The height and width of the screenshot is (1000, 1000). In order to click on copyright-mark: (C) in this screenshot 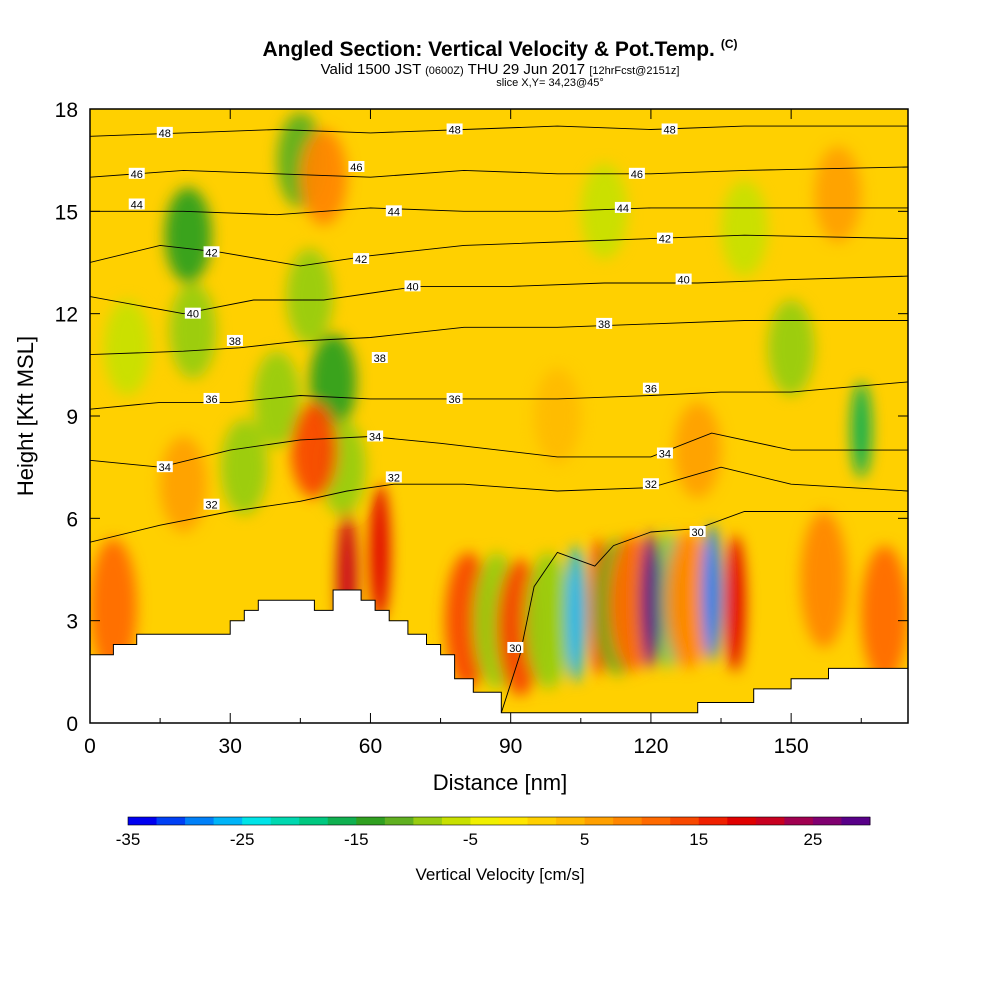, I will do `click(729, 44)`.